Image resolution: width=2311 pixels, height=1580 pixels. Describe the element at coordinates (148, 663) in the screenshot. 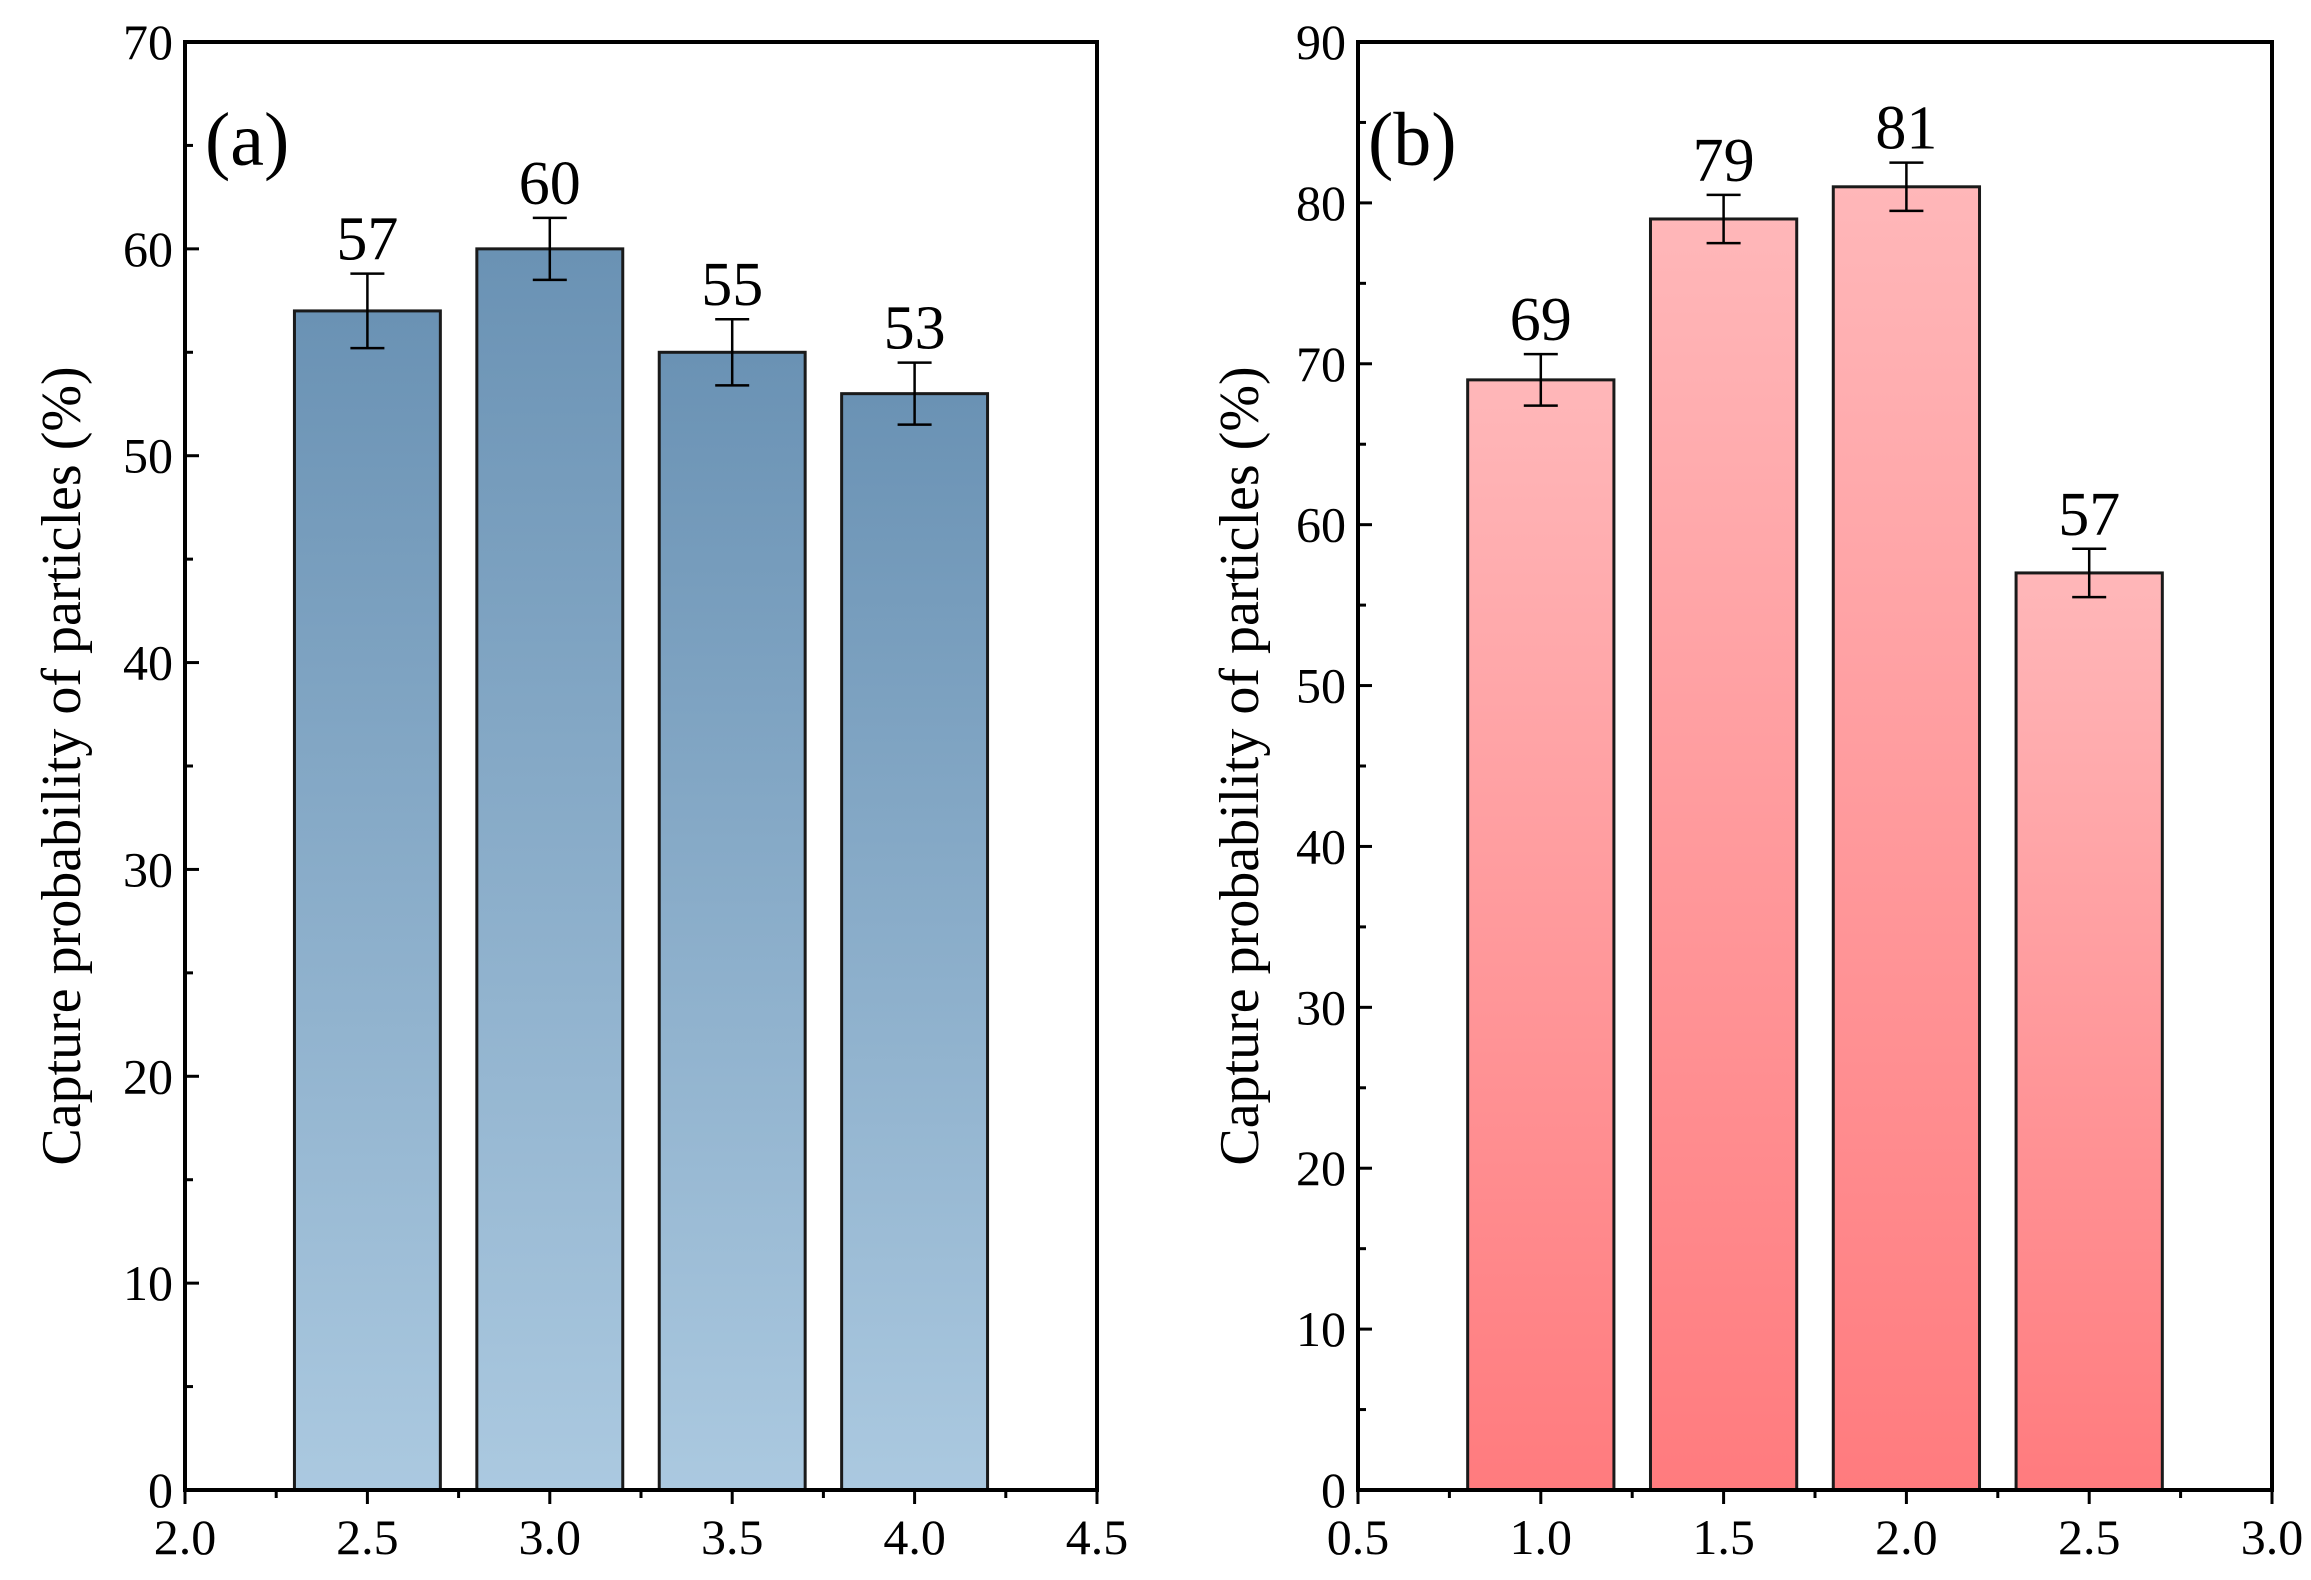

I see `y-tick-label-a: 40` at that location.